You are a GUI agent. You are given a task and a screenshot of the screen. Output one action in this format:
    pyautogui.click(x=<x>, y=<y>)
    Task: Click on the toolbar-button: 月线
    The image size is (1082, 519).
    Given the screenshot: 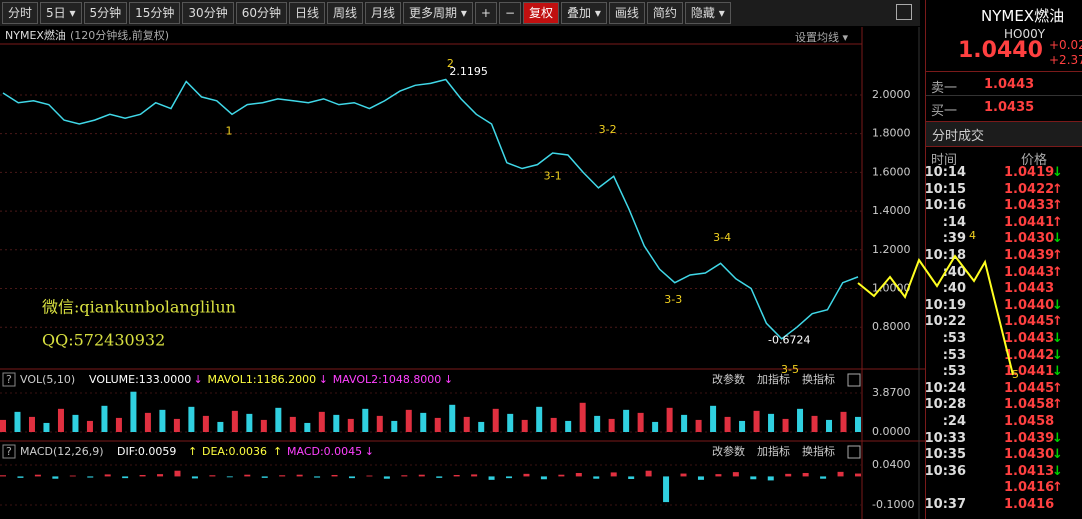 What is the action you would take?
    pyautogui.click(x=383, y=13)
    